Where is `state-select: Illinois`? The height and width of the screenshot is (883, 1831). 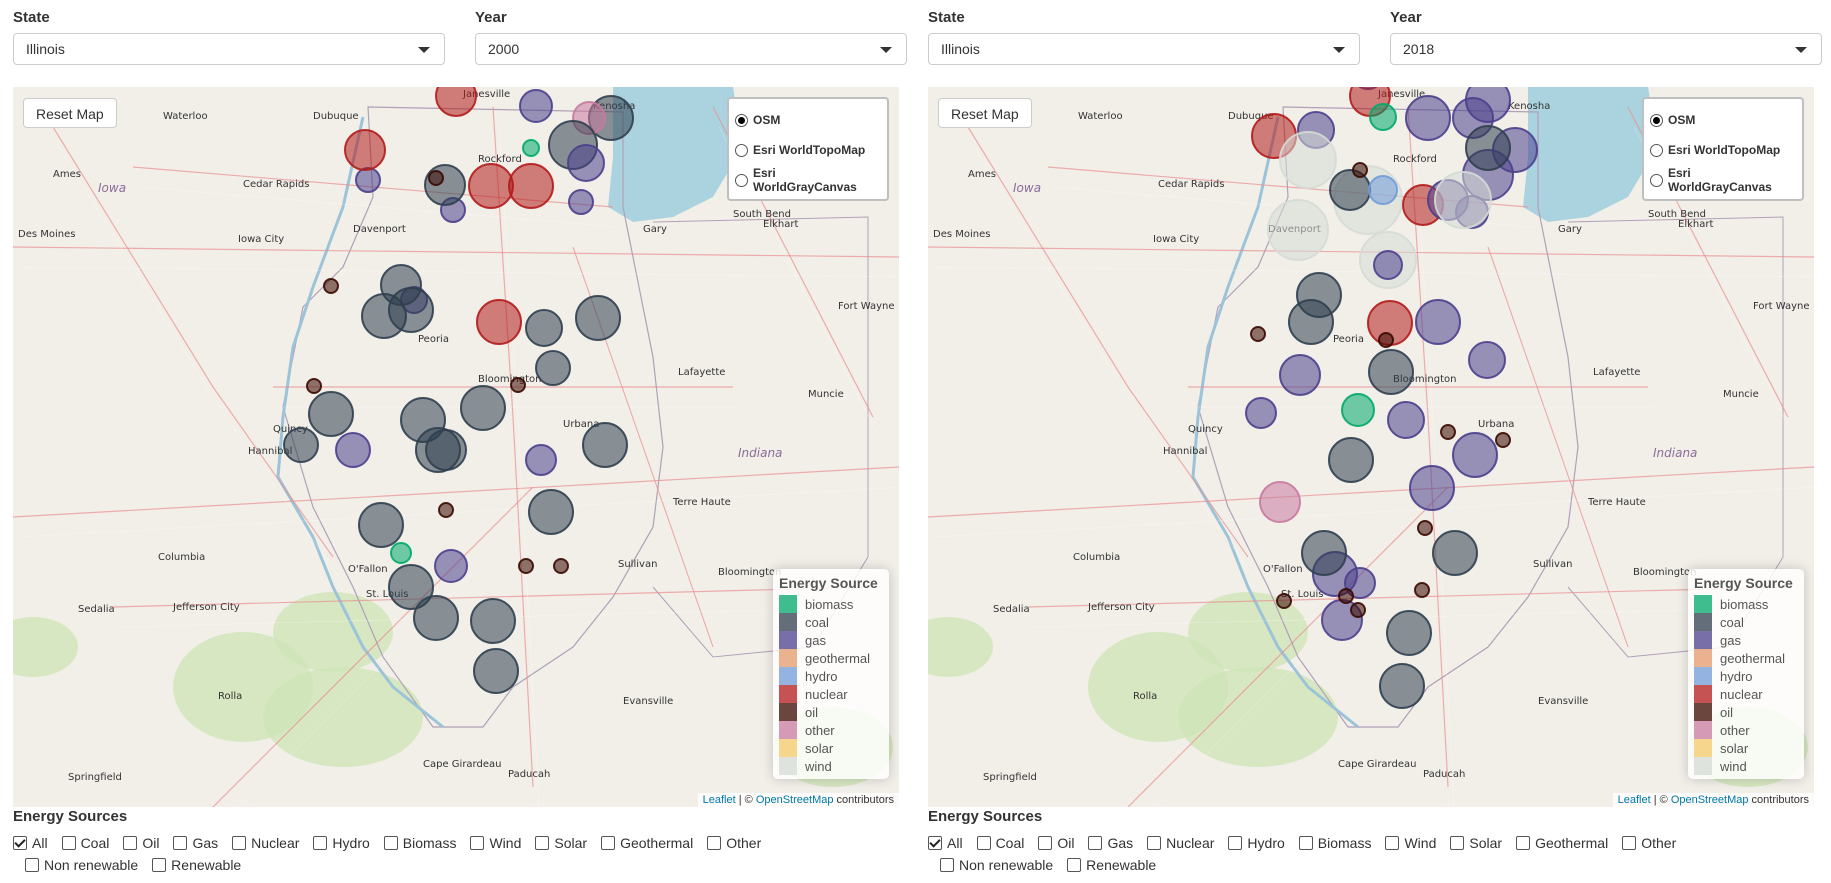 state-select: Illinois is located at coordinates (1144, 49).